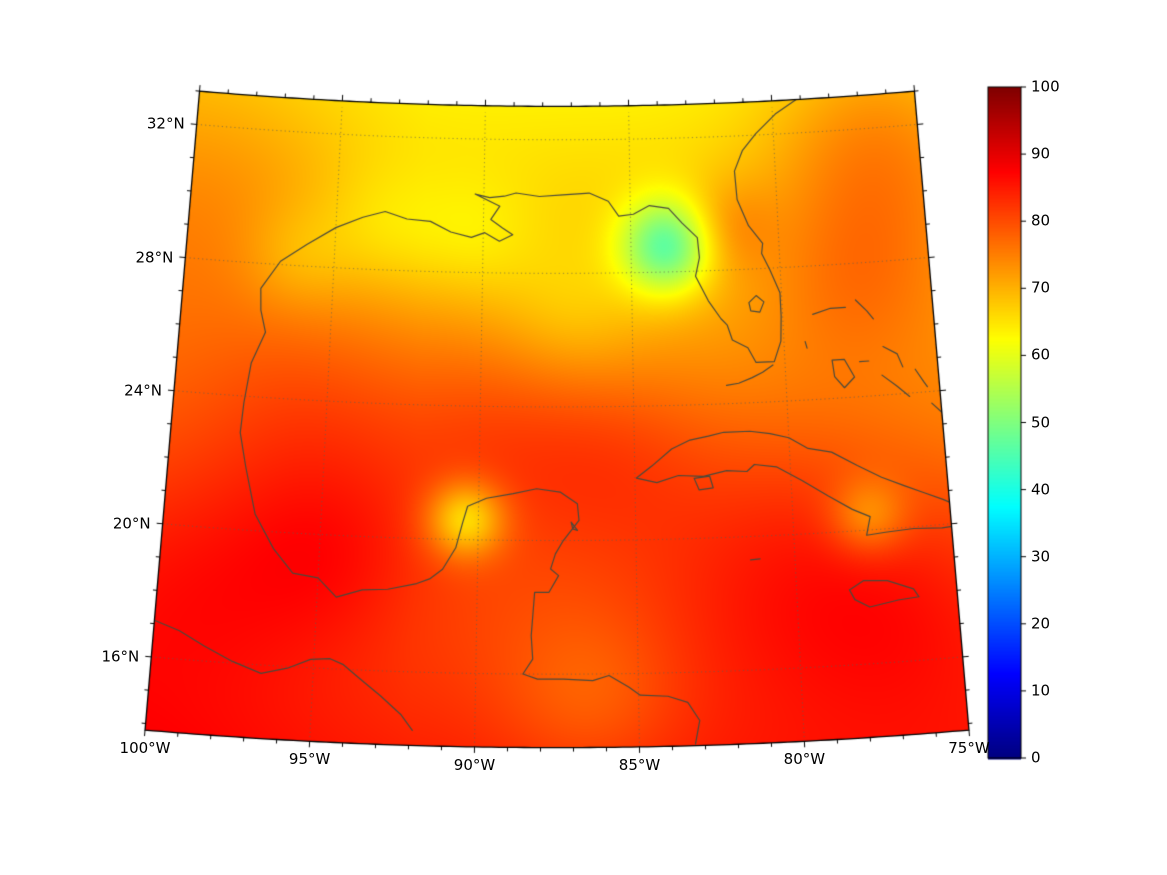 This screenshot has width=1167, height=875. I want to click on lat-tick-label: 24°N, so click(143, 390).